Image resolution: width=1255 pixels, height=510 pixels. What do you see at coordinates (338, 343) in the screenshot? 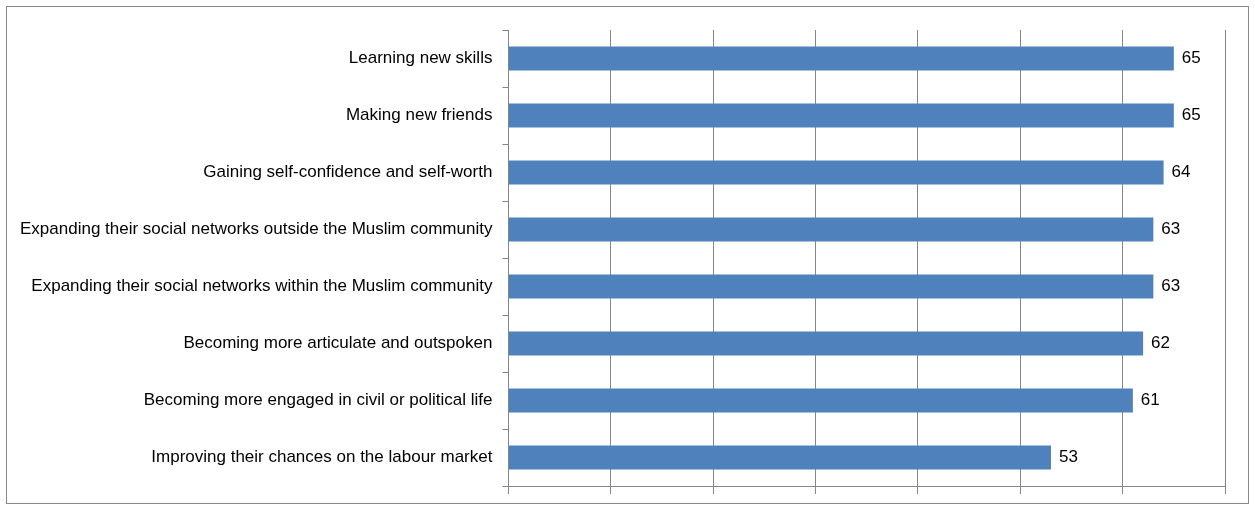
I see `y-tick-label: Becoming more articulate and outspoken` at bounding box center [338, 343].